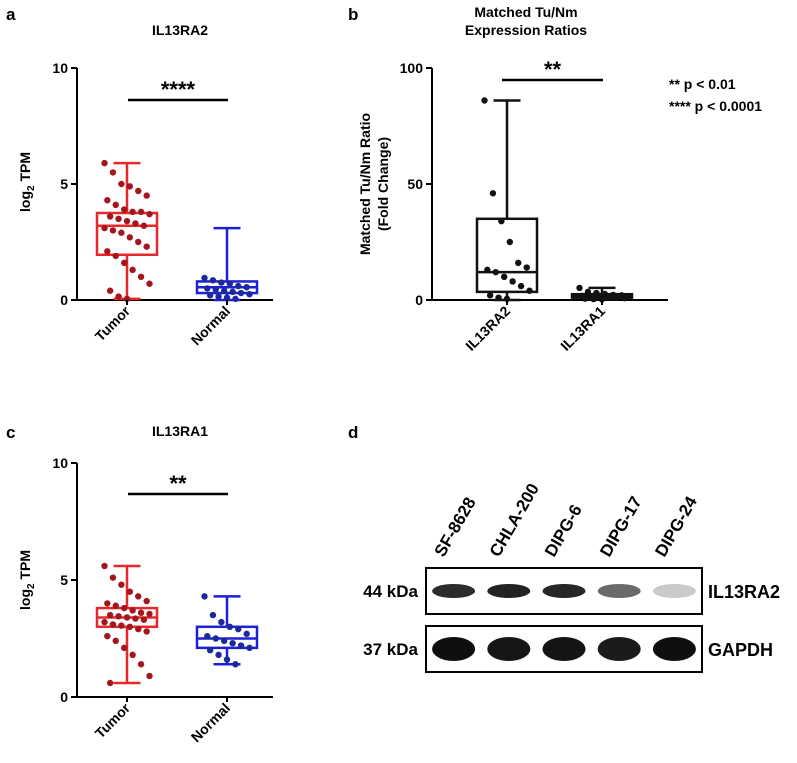 The image size is (797, 763). What do you see at coordinates (178, 89) in the screenshot?
I see `a-significance-label: ****` at bounding box center [178, 89].